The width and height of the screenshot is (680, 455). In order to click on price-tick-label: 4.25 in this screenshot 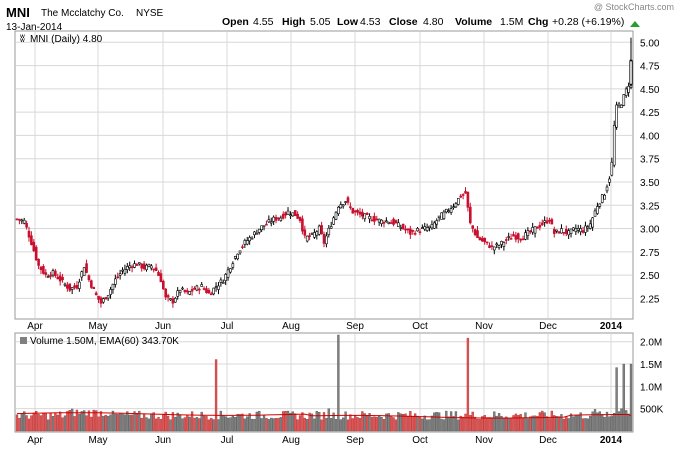, I will do `click(650, 113)`.